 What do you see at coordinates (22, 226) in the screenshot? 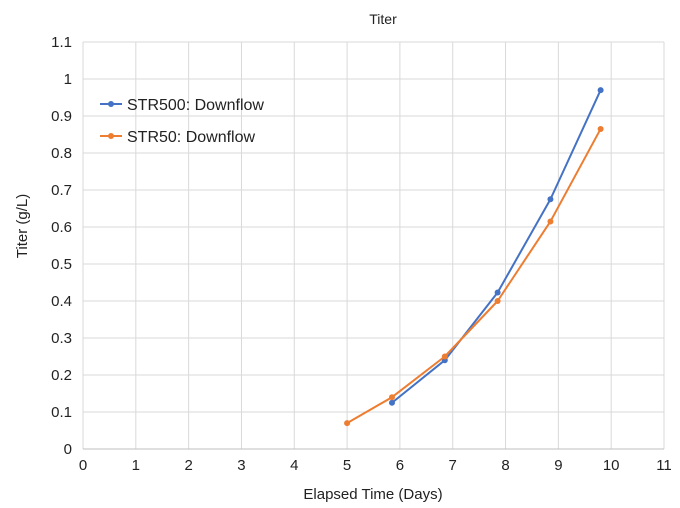
I see `y-axis-title: Titer (g/L)` at bounding box center [22, 226].